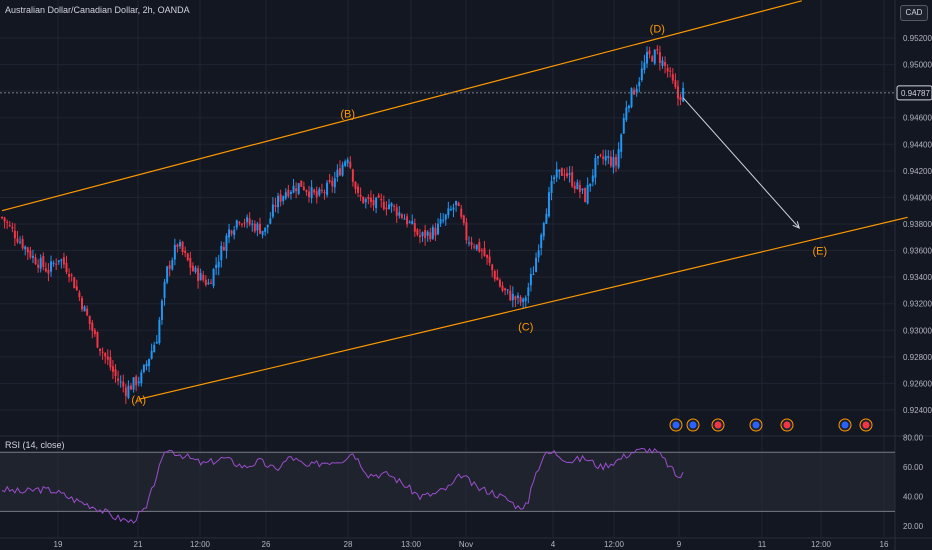  Describe the element at coordinates (741, 163) in the screenshot. I see `projection-arrow` at that location.